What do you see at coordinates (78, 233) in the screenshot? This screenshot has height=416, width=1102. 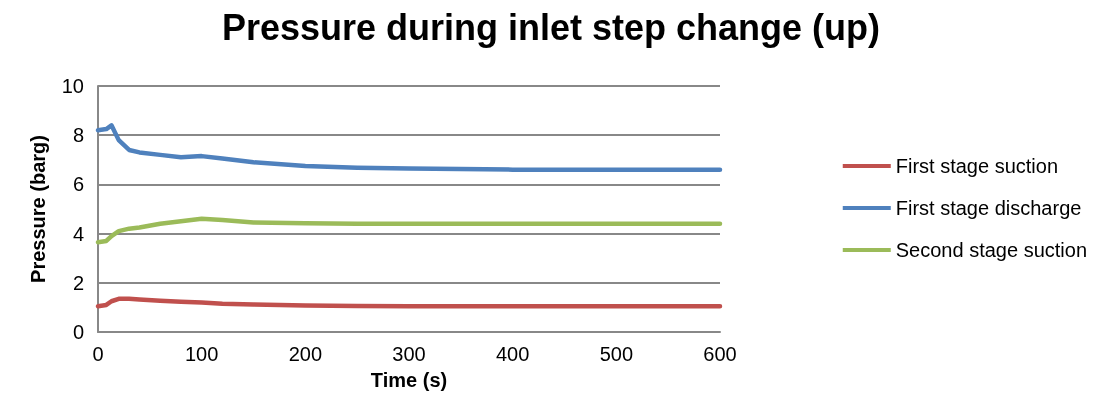 I see `y-tick-label: 4` at bounding box center [78, 233].